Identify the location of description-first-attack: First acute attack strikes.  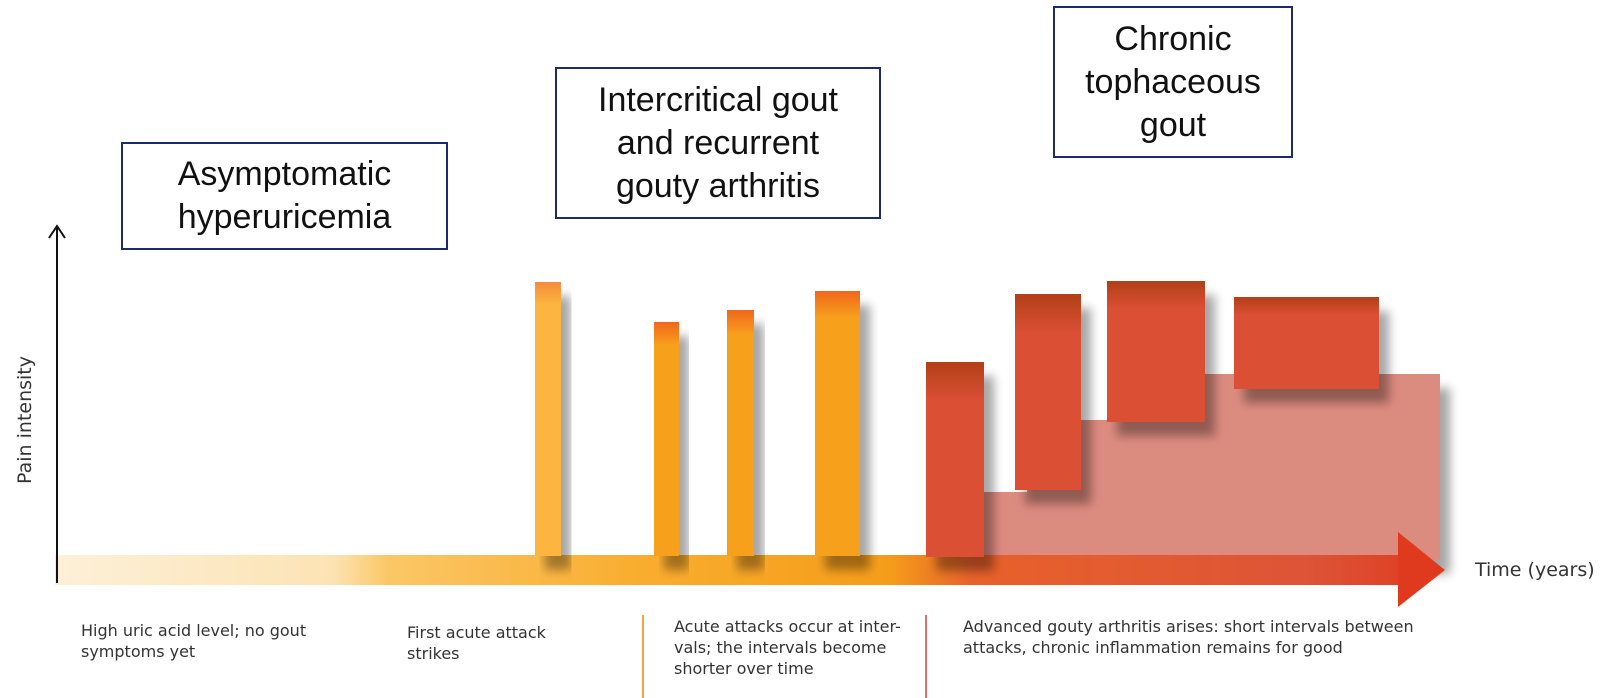
(476, 643).